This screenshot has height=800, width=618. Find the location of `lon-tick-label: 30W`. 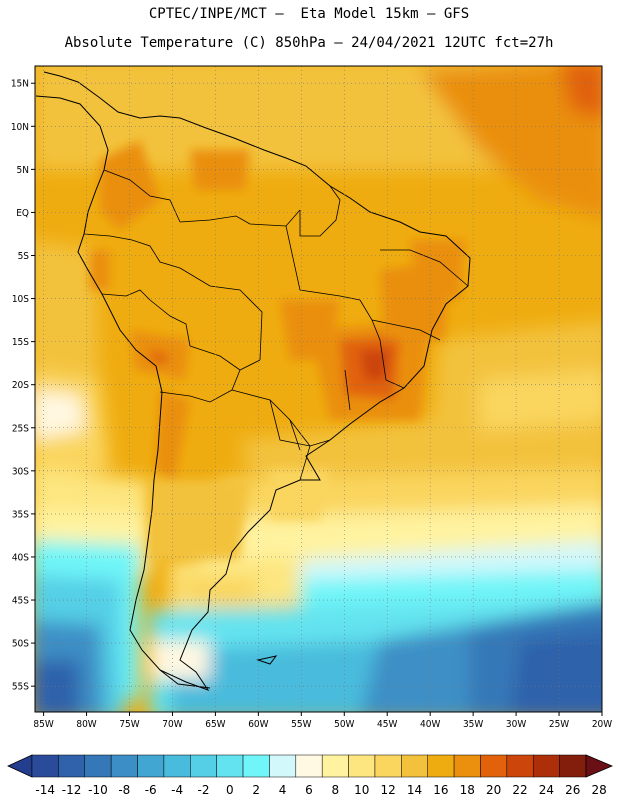

lon-tick-label: 30W is located at coordinates (516, 724).